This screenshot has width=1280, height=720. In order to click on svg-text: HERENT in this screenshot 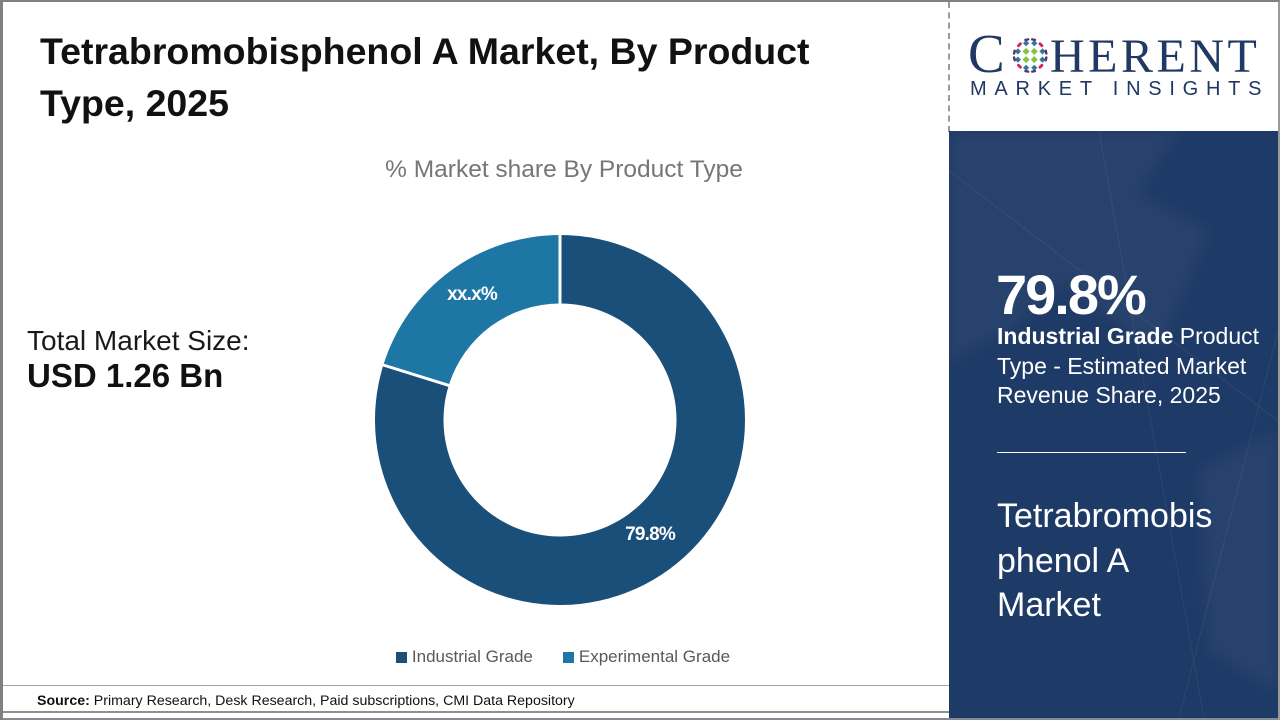, I will do `click(1155, 56)`.